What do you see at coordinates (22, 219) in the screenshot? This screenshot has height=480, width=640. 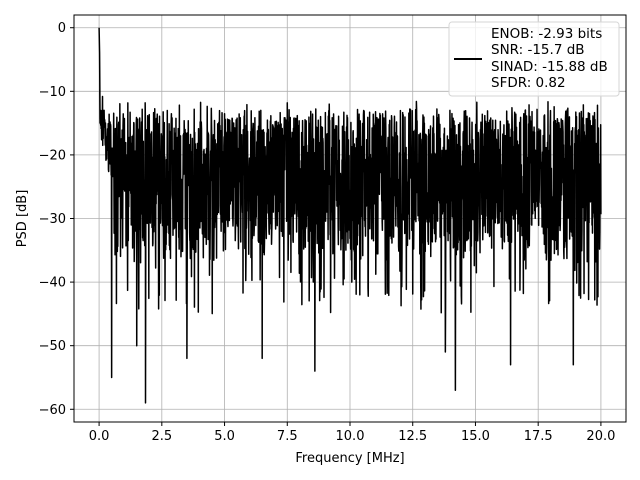 I see `y-axis-label: PSD [dB]` at bounding box center [22, 219].